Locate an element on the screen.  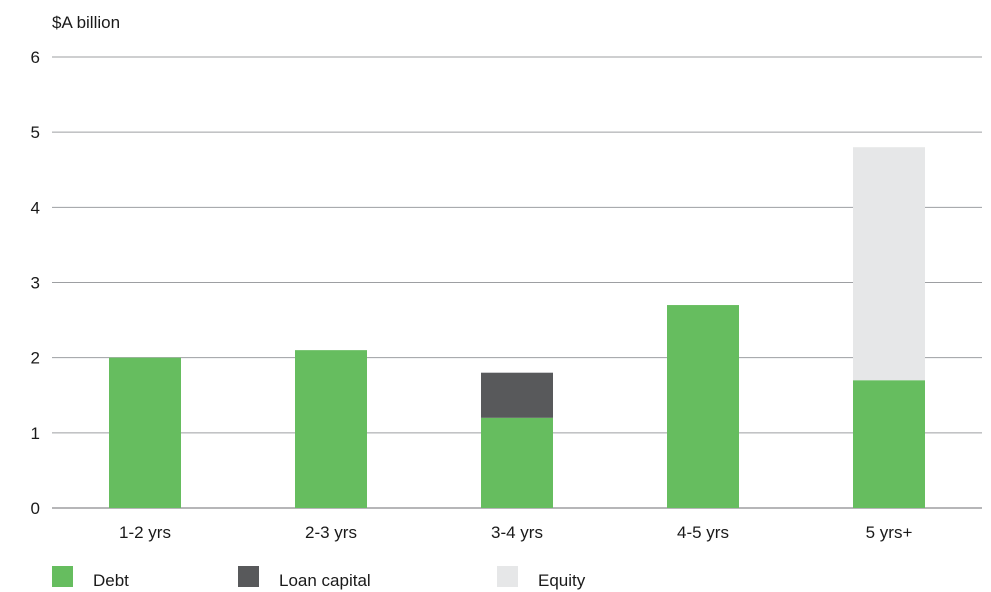
y-tick-label-4: 4 is located at coordinates (35, 207).